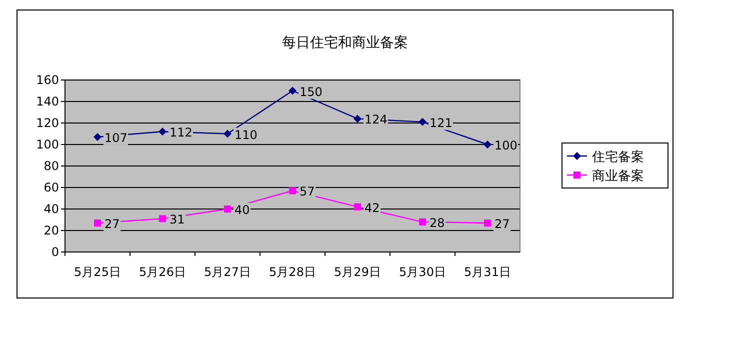 The width and height of the screenshot is (751, 347). I want to click on x-tick-label: 5月27日, so click(227, 272).